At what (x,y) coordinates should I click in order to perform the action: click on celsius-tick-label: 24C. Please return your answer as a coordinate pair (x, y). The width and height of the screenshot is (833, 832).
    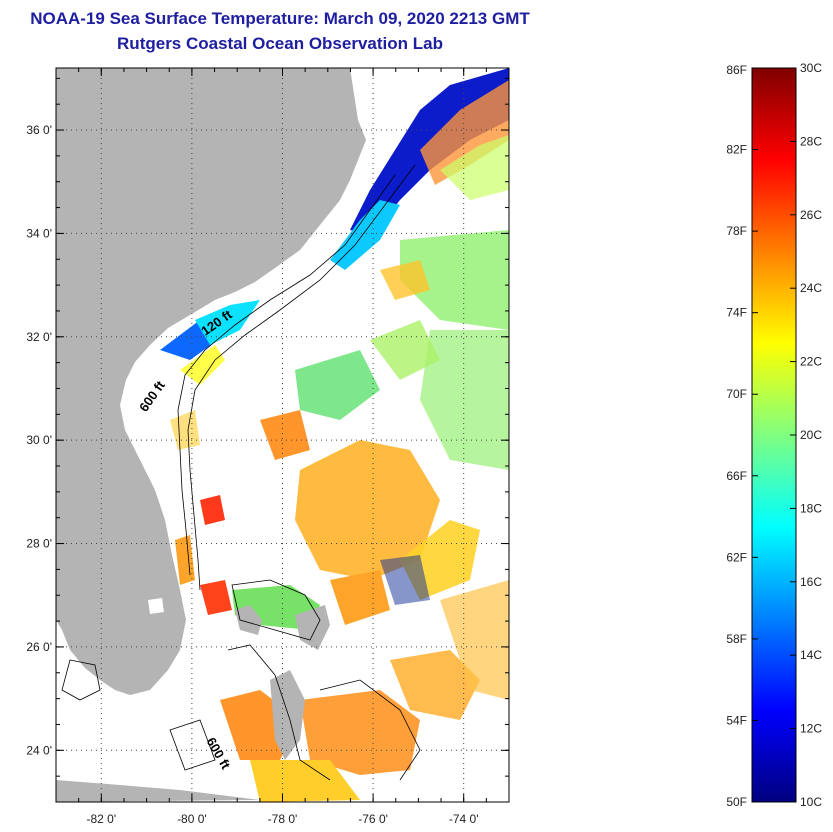
    Looking at the image, I should click on (811, 288).